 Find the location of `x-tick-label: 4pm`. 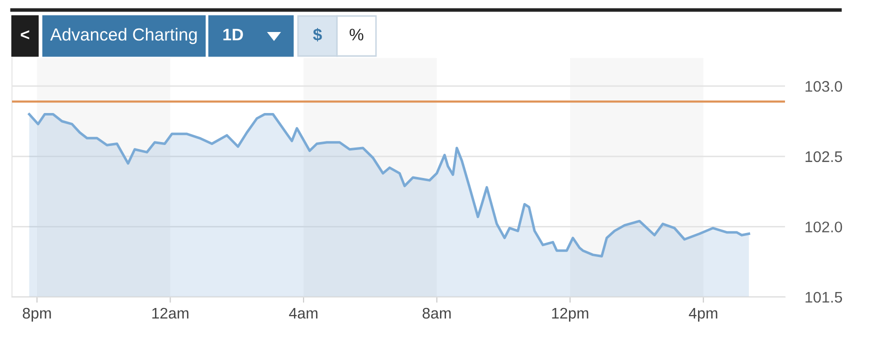

x-tick-label: 4pm is located at coordinates (703, 315).